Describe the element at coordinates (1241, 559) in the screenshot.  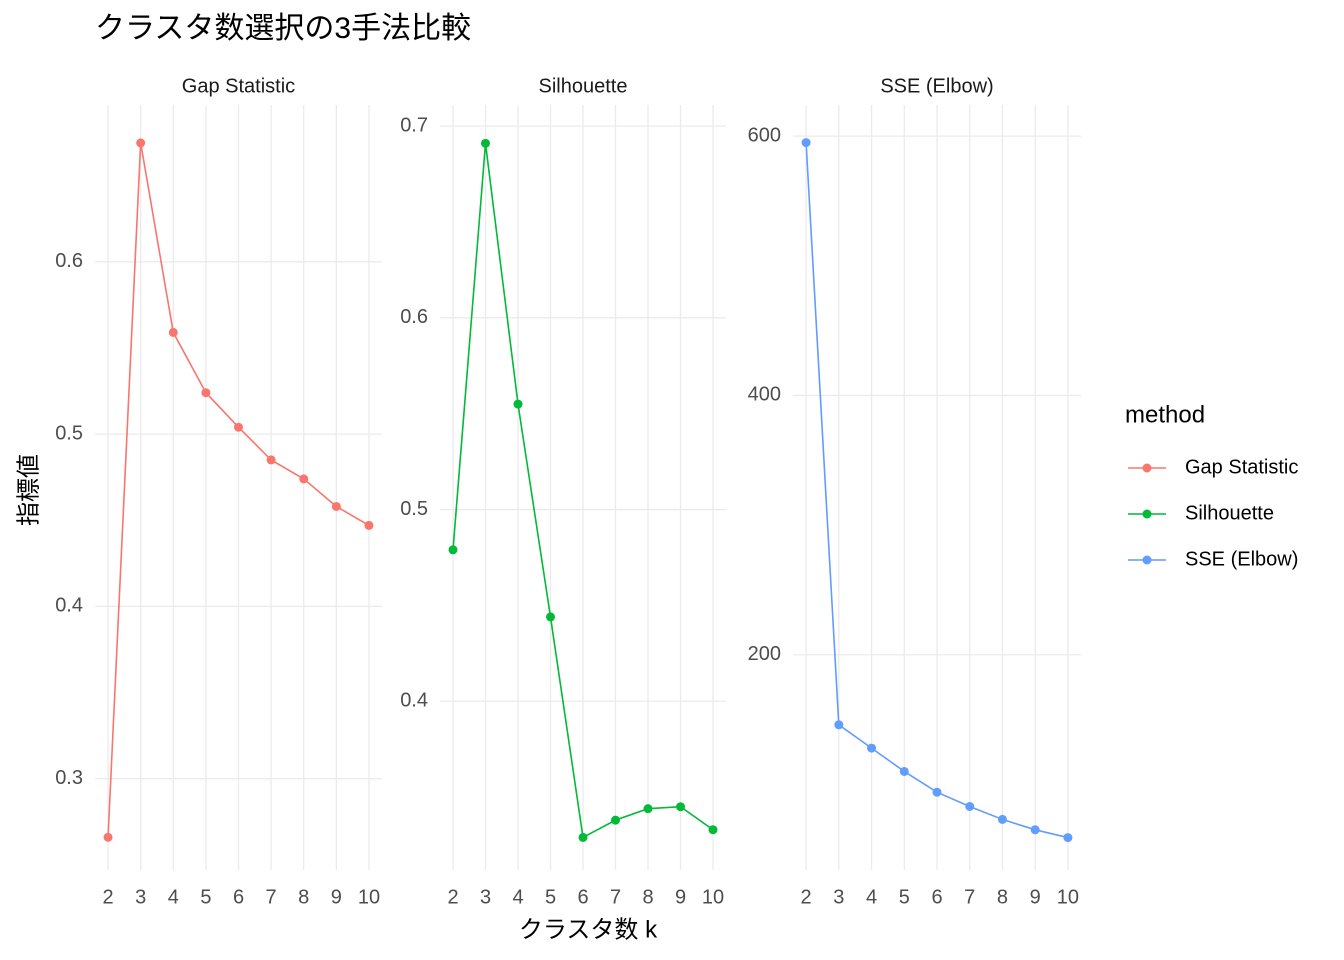
I see `legend-label: SSE (Elbow)` at that location.